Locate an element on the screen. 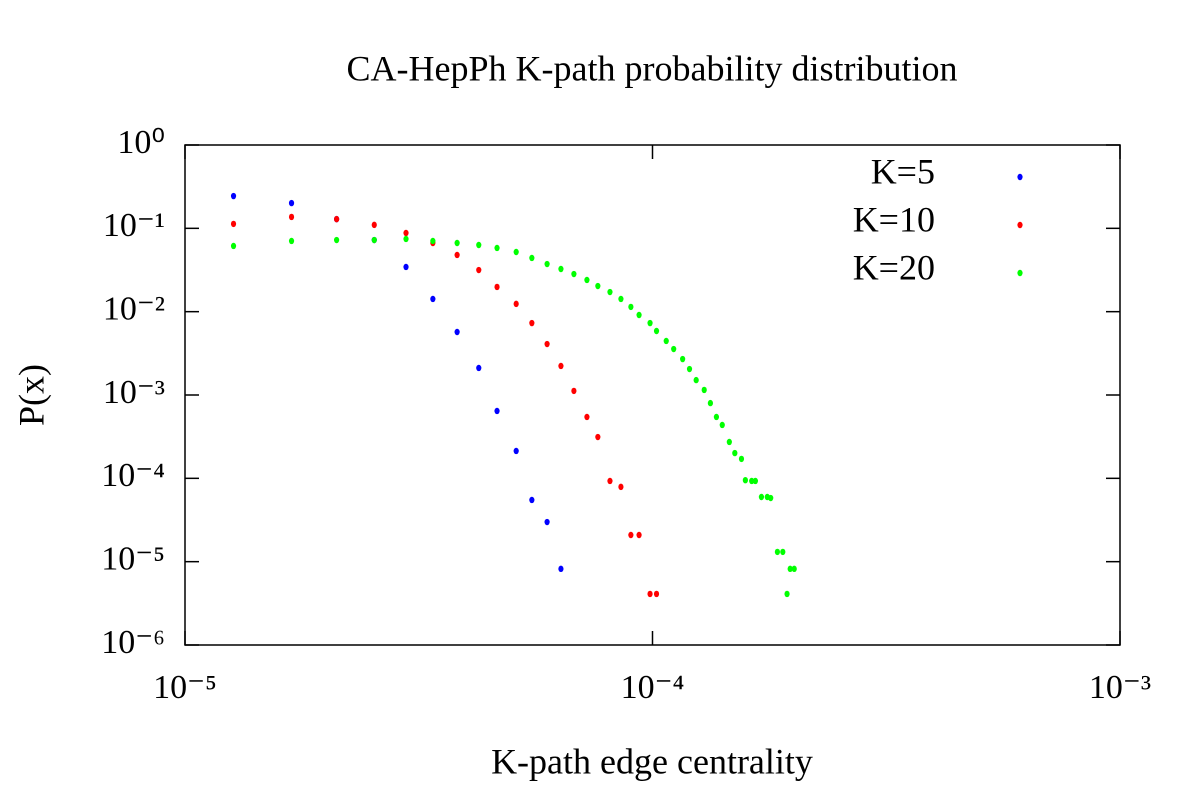 The image size is (1200, 800). y-tick-label: 10⁰ is located at coordinates (141, 142).